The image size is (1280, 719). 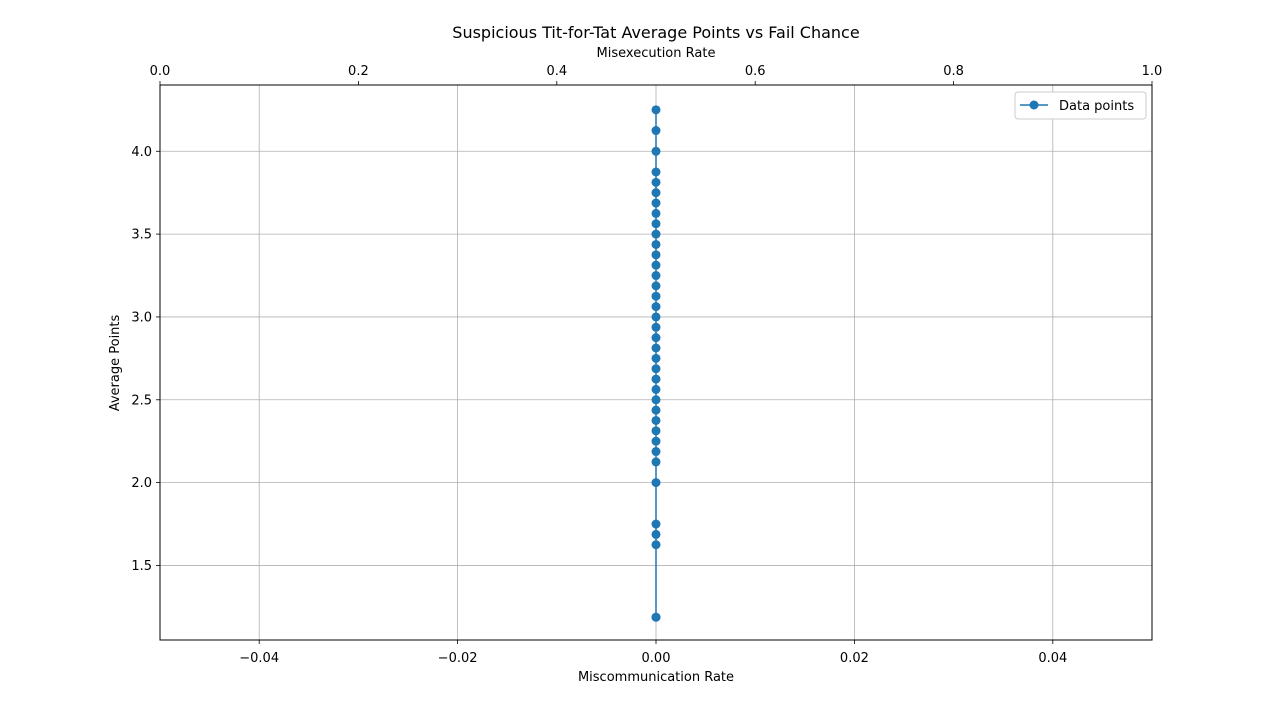 What do you see at coordinates (141, 317) in the screenshot?
I see `y-tick-label: 3.0` at bounding box center [141, 317].